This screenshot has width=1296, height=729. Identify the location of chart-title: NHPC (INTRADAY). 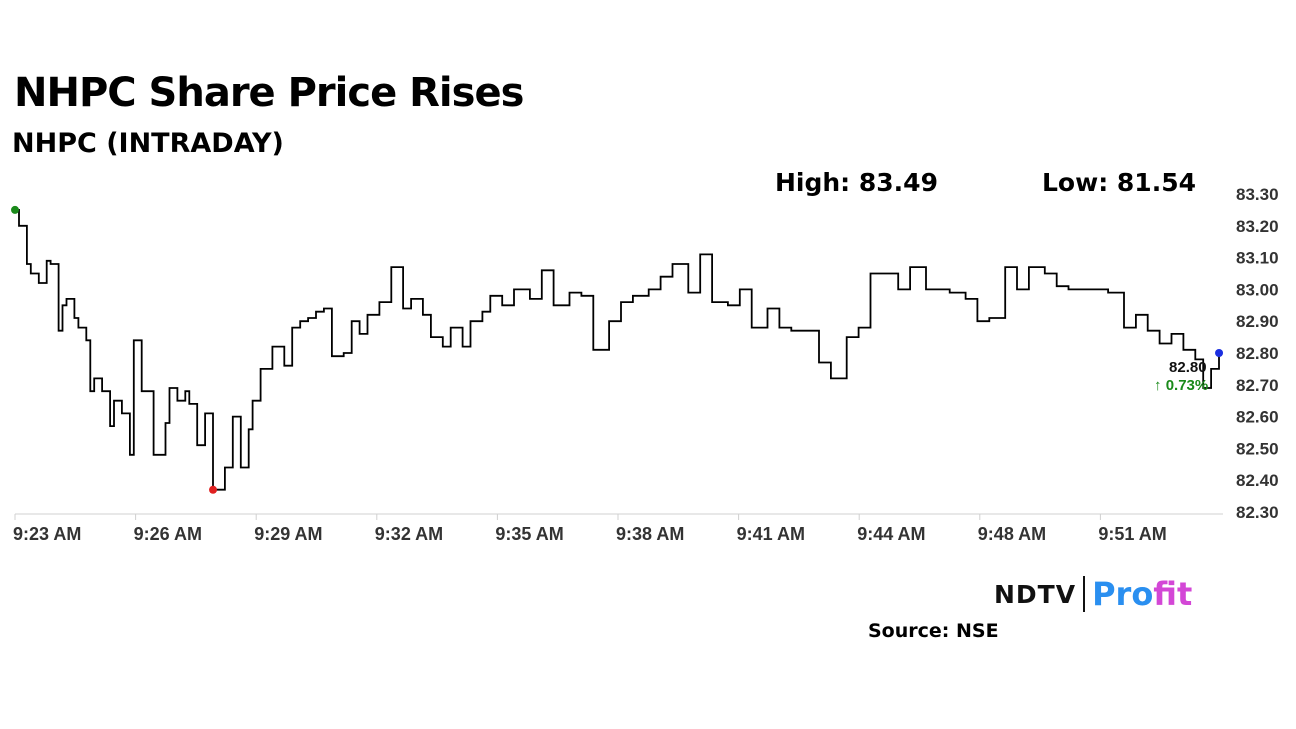
(148, 143).